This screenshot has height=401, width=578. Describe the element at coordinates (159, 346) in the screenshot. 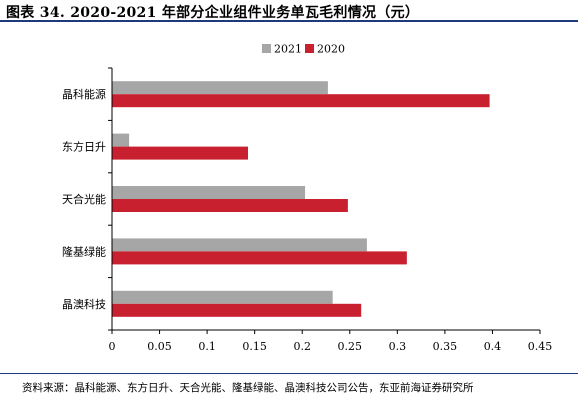

I see `x-tick-label: 0.05` at that location.